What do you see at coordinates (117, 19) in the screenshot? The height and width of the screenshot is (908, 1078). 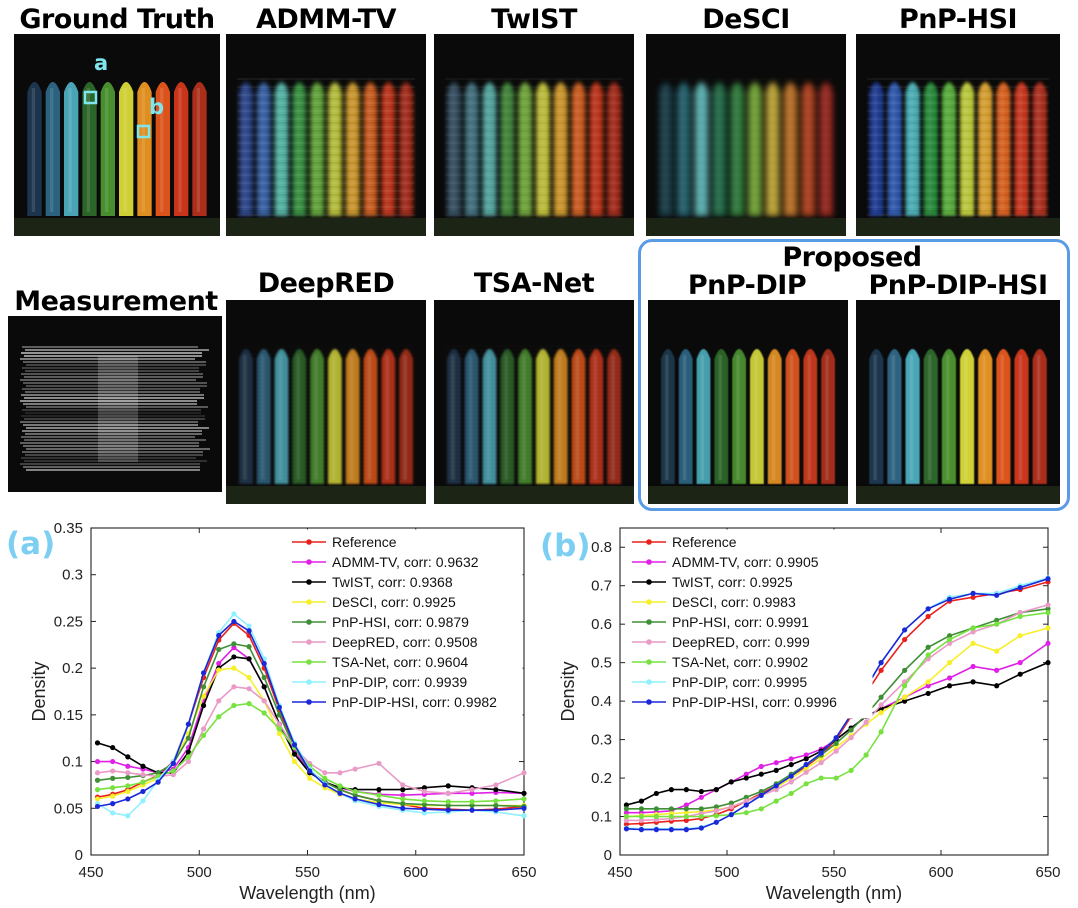 I see `ground-truth-title: Ground Truth` at bounding box center [117, 19].